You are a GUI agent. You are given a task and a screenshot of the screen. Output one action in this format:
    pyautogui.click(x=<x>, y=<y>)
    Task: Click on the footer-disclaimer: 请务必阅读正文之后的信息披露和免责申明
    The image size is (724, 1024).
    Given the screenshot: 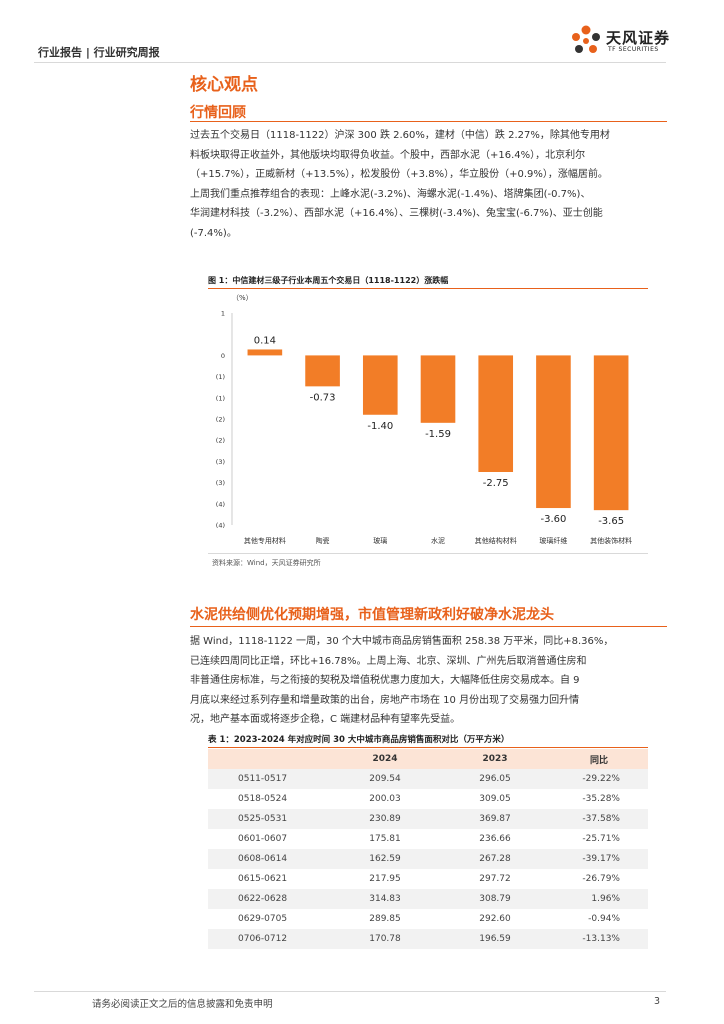 What is the action you would take?
    pyautogui.click(x=182, y=1004)
    